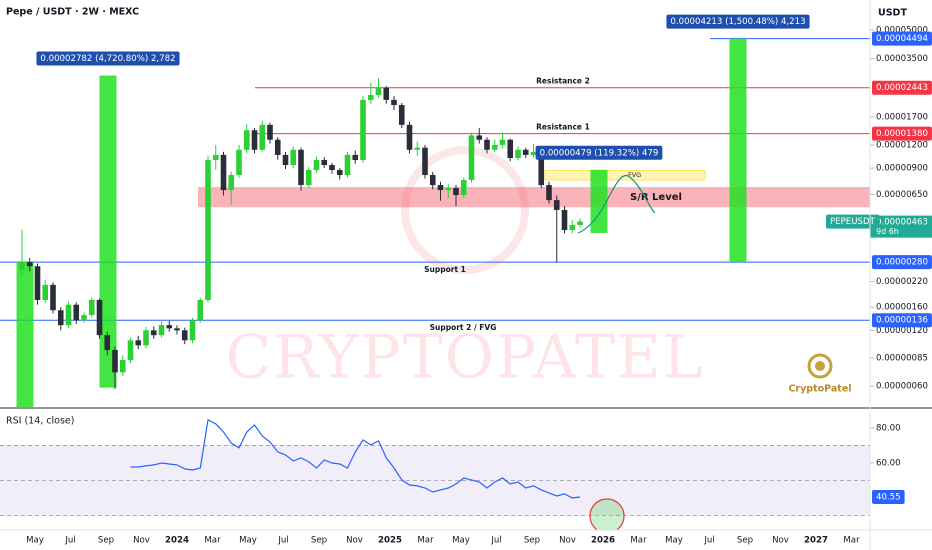 Image resolution: width=932 pixels, height=550 pixels. I want to click on y-tick-label: 0.00003500, so click(902, 59).